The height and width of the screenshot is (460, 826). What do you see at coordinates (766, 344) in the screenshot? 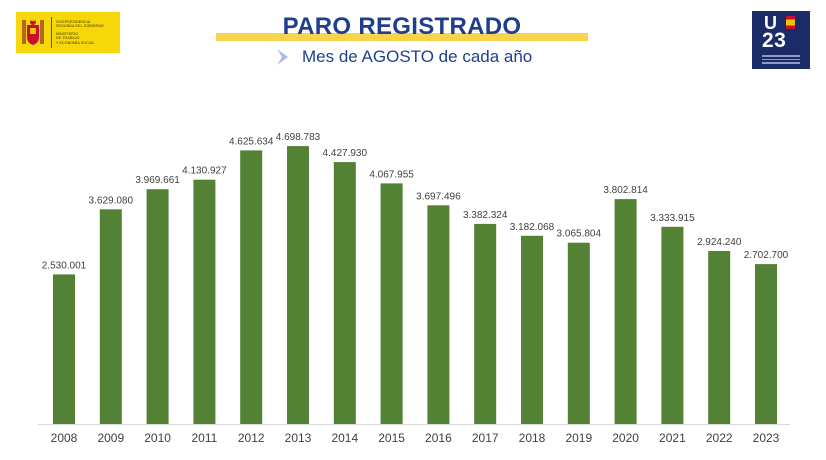
I see `bar-2023` at bounding box center [766, 344].